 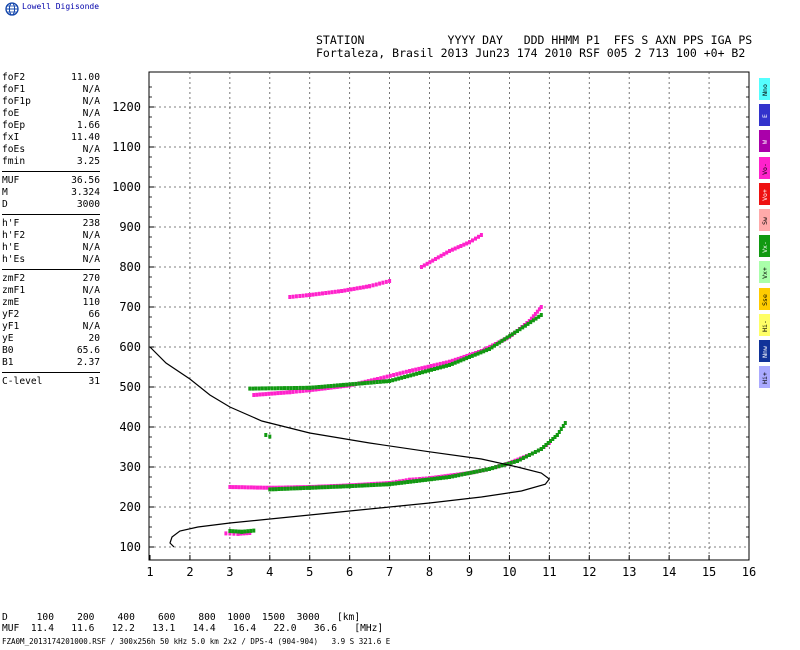 I want to click on x-tick-label: 5, so click(x=309, y=572).